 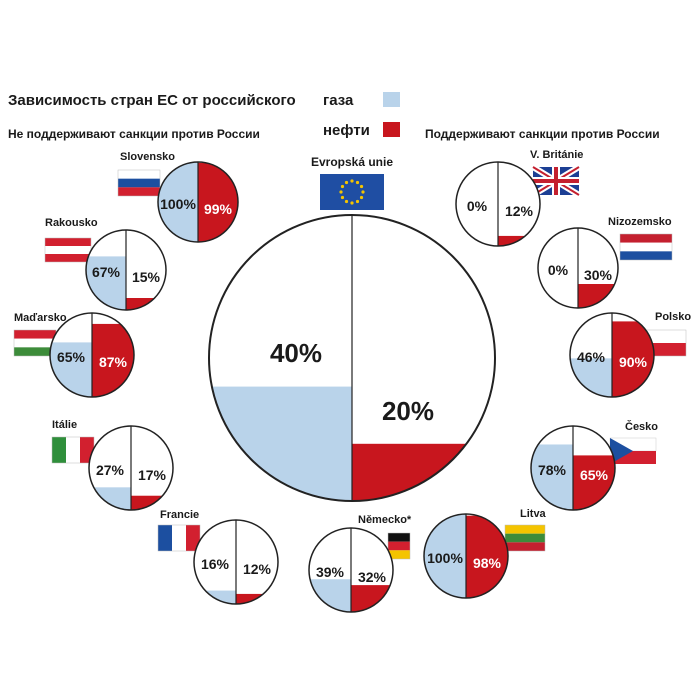 What do you see at coordinates (134, 134) in the screenshot?
I see `left-subtitle: Не поддерживают санкции против России` at bounding box center [134, 134].